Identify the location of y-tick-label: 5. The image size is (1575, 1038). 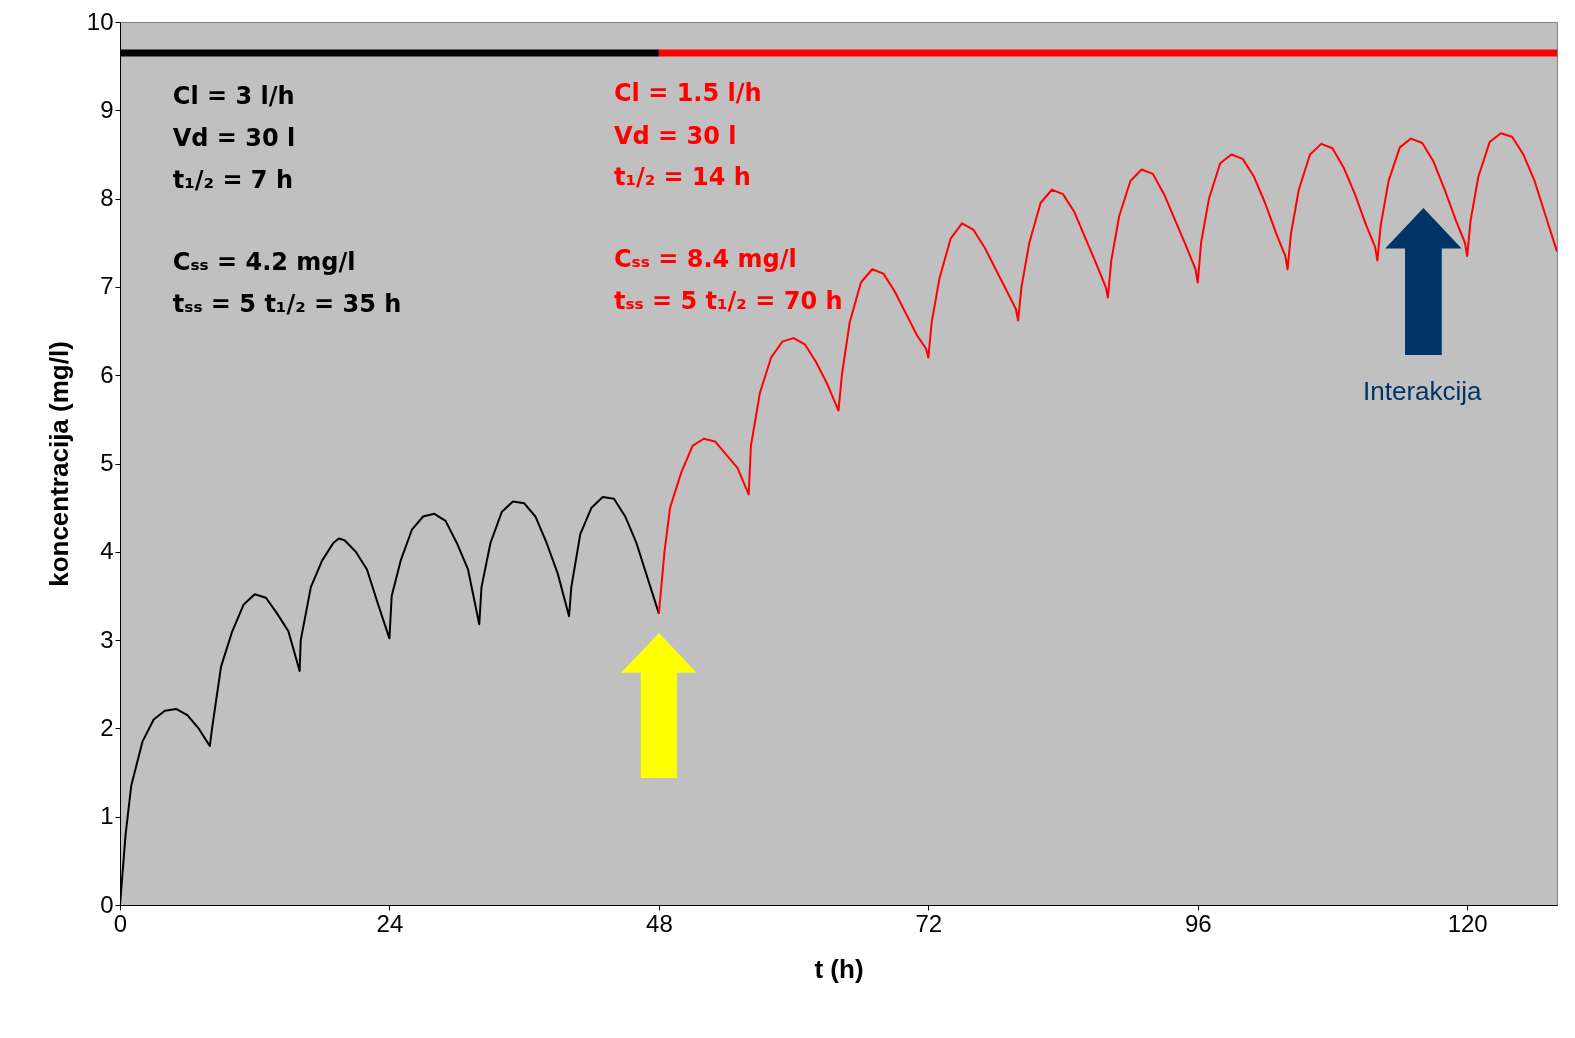
(107, 462).